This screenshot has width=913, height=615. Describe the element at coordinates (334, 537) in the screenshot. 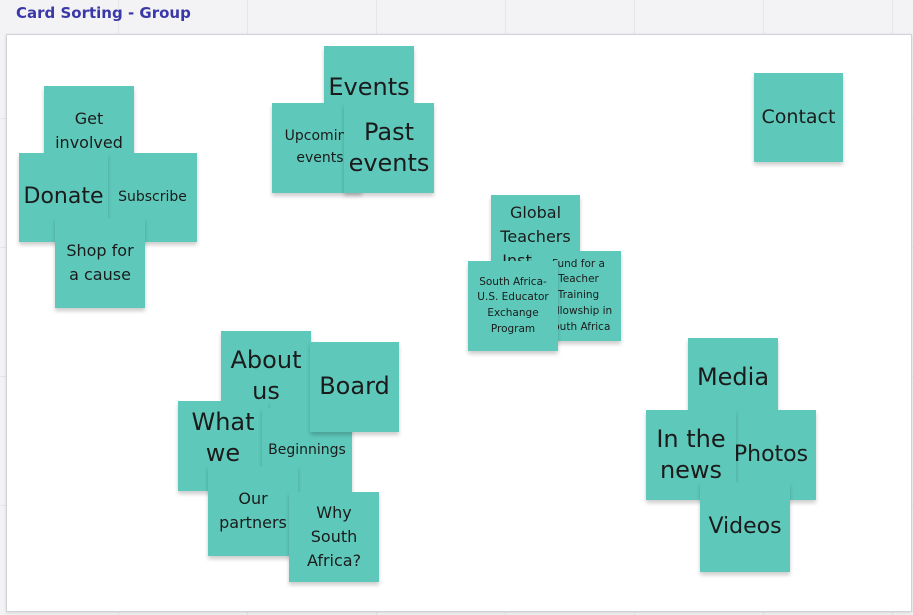

I see `sticky-note-why-south-africa: Why South Africa?` at that location.